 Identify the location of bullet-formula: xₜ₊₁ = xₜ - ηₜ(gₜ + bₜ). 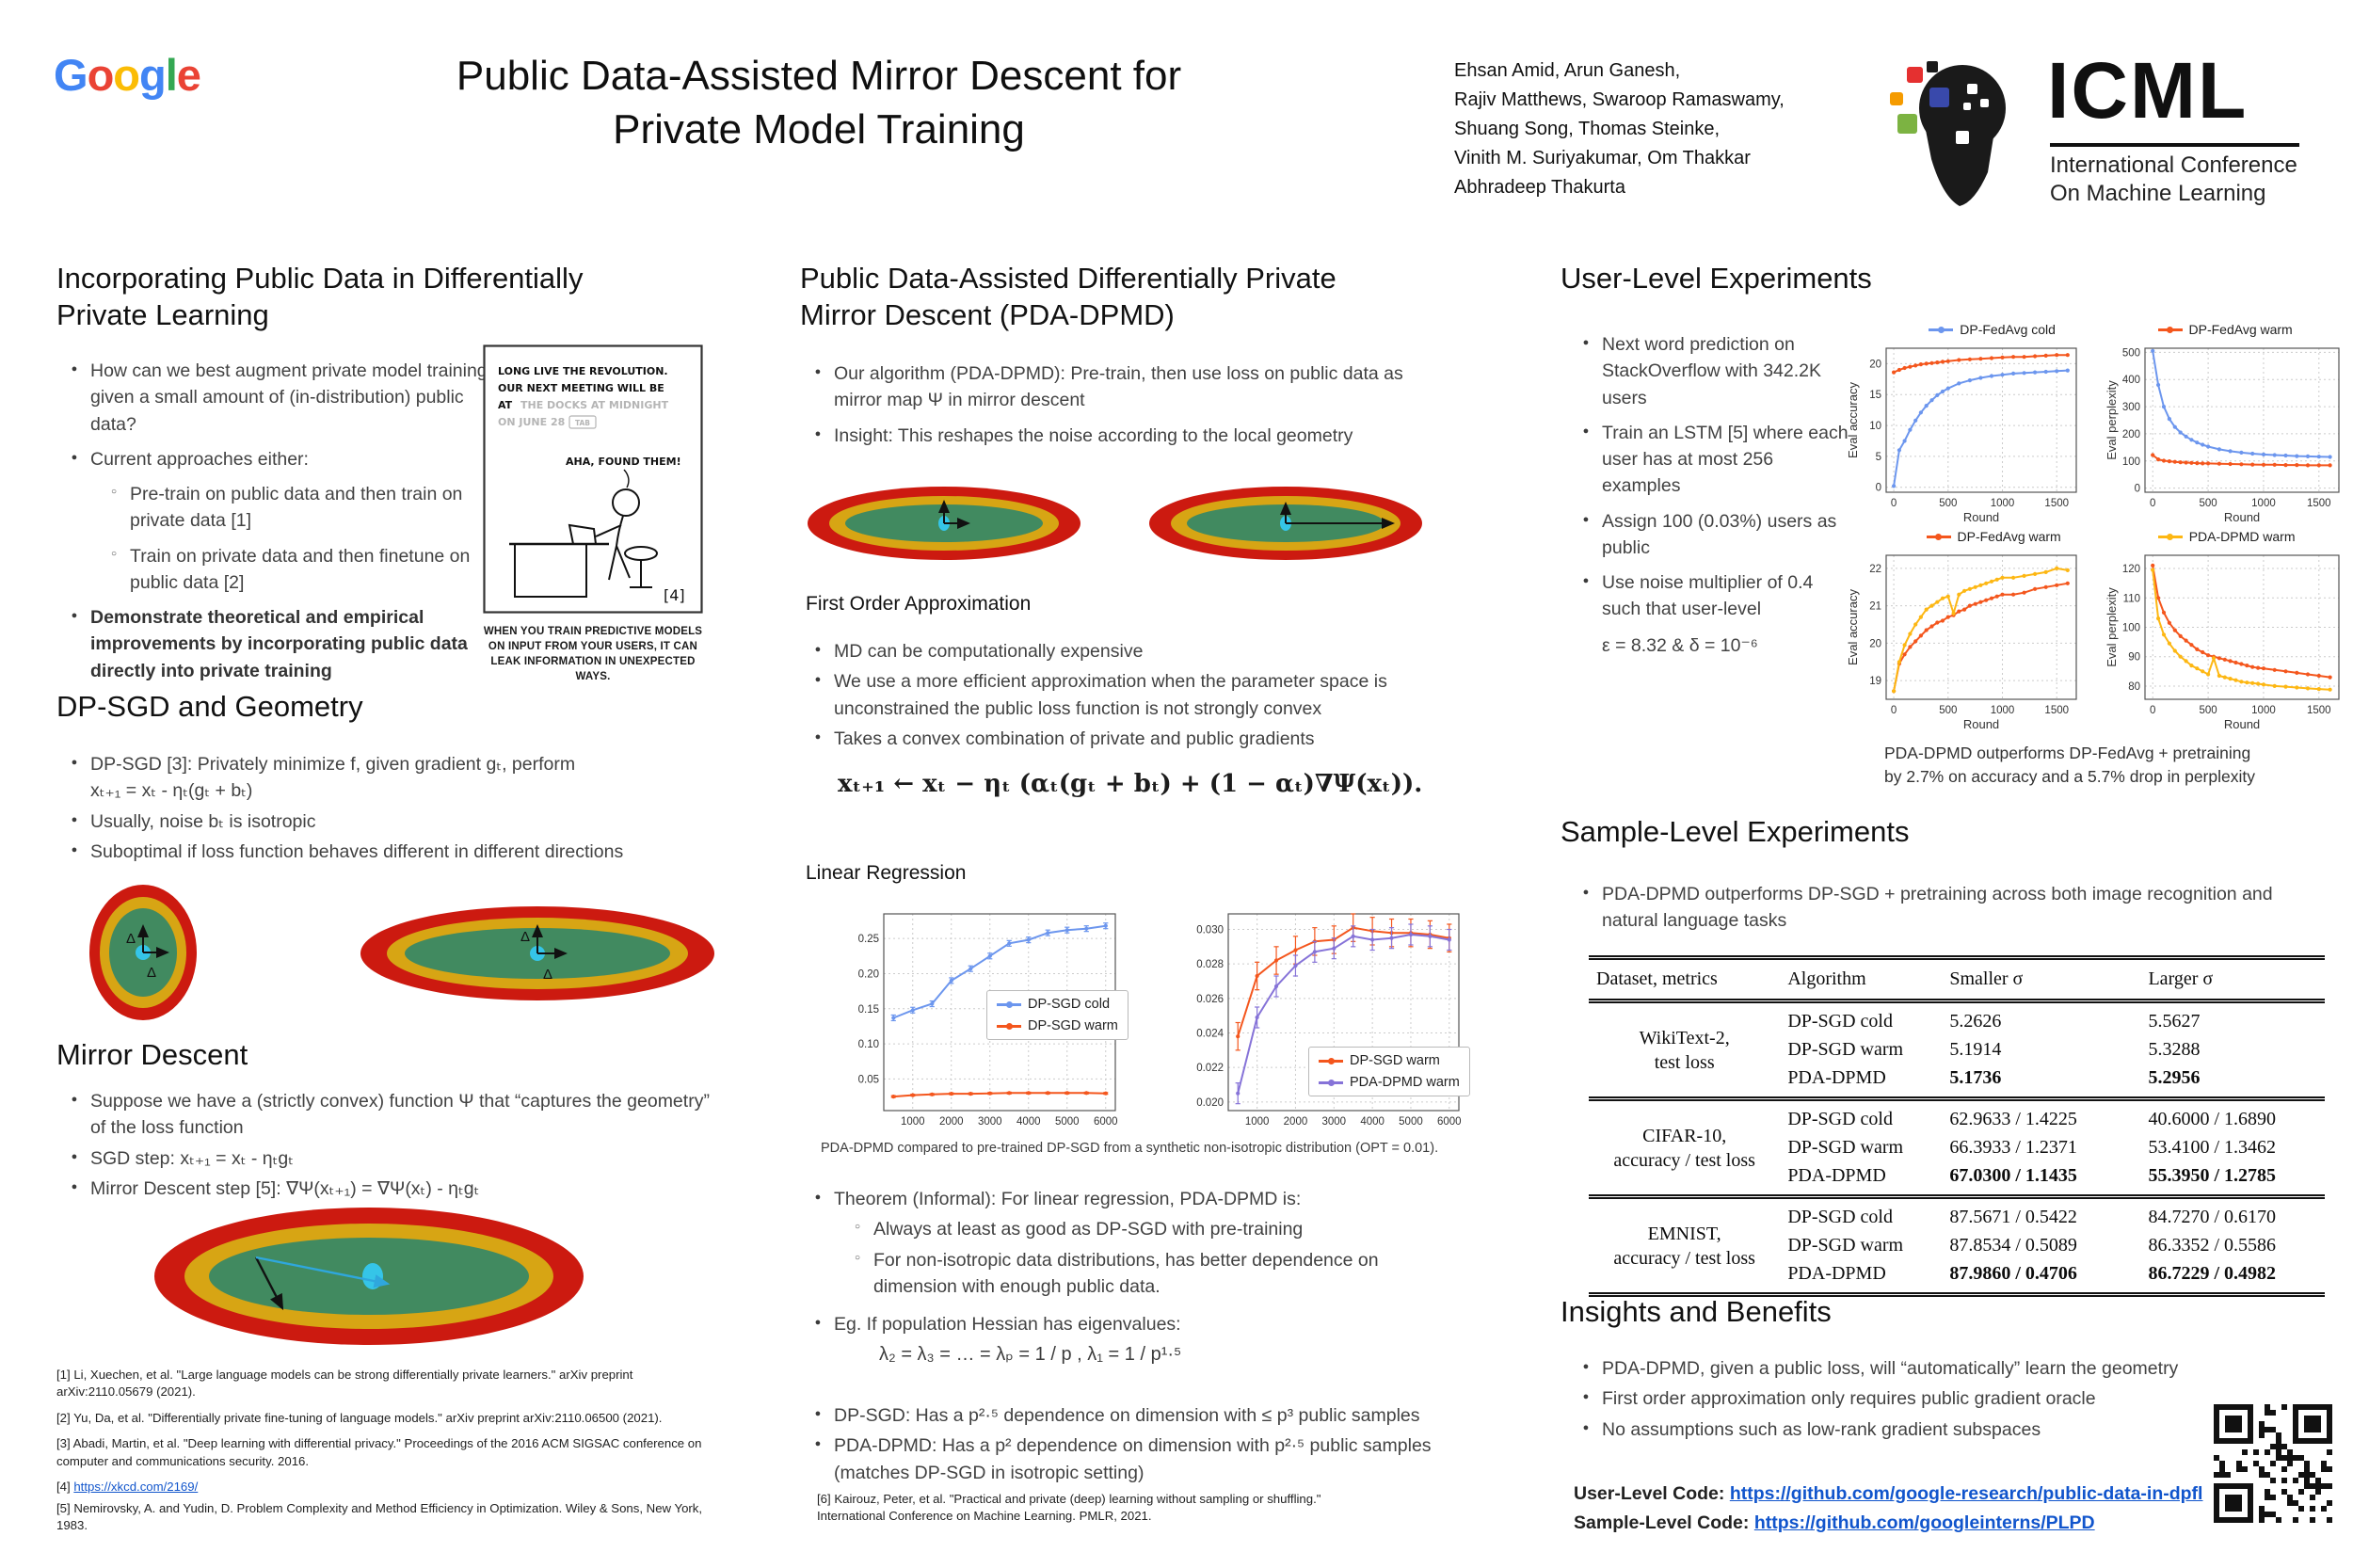
(172, 791).